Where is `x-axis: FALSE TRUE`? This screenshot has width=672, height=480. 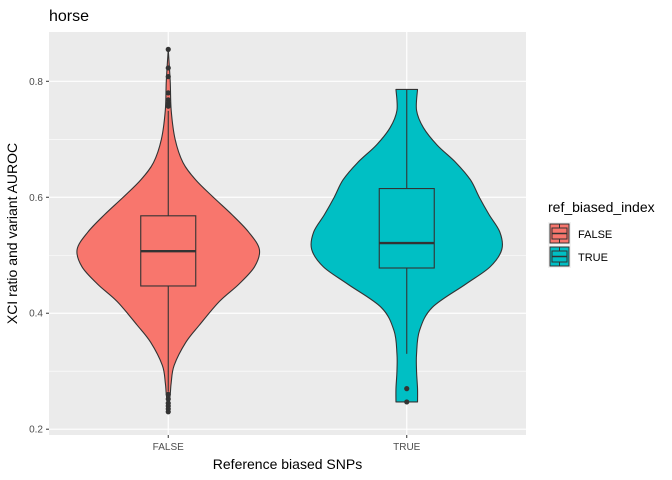 x-axis: FALSE TRUE is located at coordinates (287, 444).